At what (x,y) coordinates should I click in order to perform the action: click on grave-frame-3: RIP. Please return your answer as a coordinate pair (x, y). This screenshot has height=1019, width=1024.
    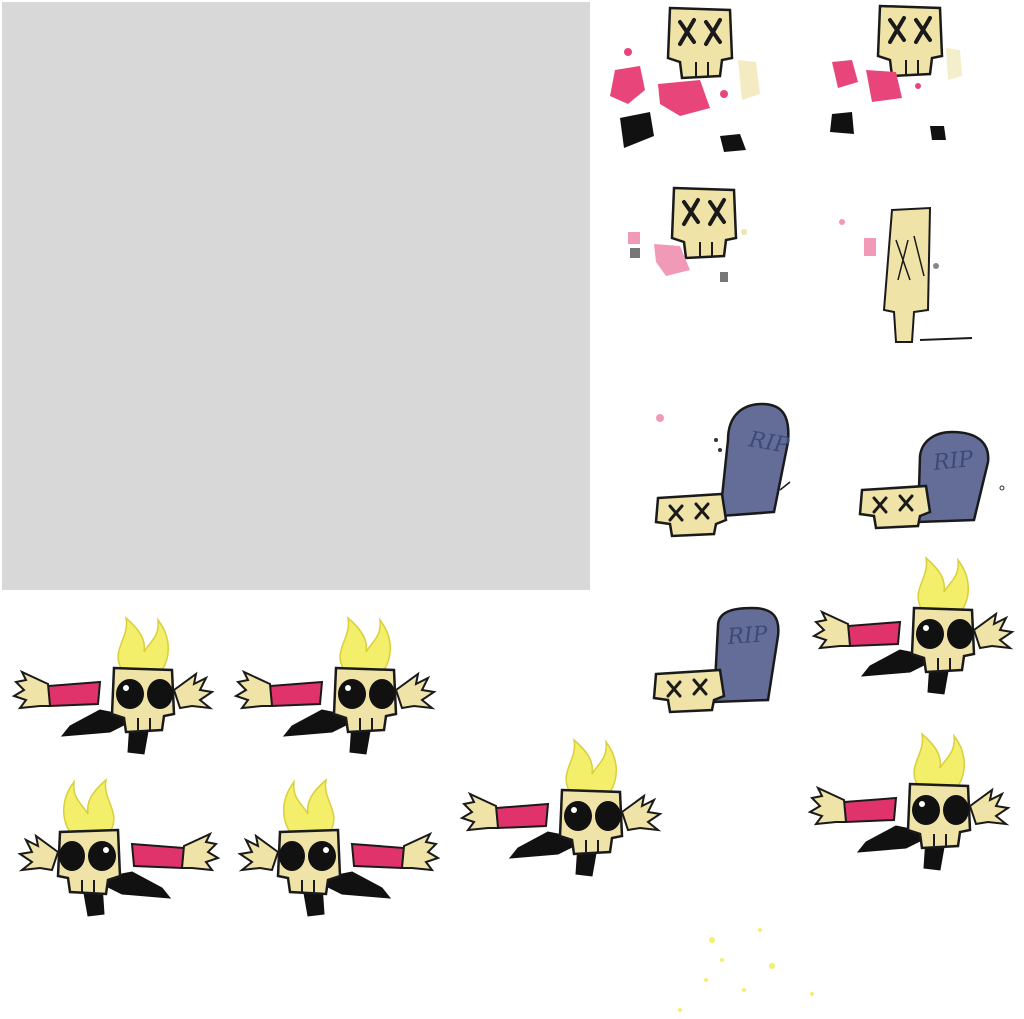
    Looking at the image, I should click on (716, 660).